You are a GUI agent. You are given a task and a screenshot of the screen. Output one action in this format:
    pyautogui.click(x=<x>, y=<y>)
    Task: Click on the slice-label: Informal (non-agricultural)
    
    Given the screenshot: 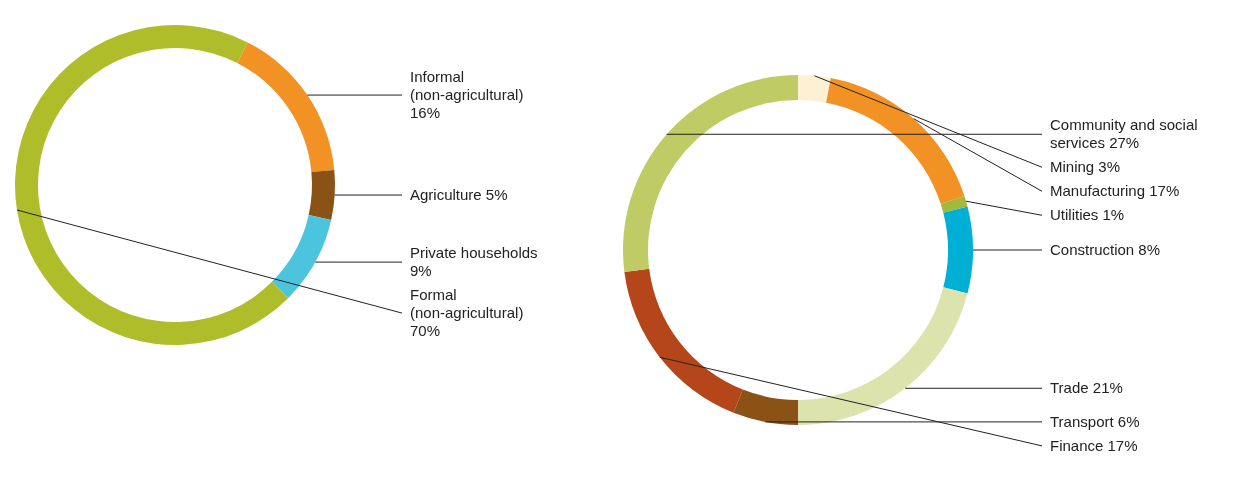 What is the action you would take?
    pyautogui.click(x=467, y=86)
    